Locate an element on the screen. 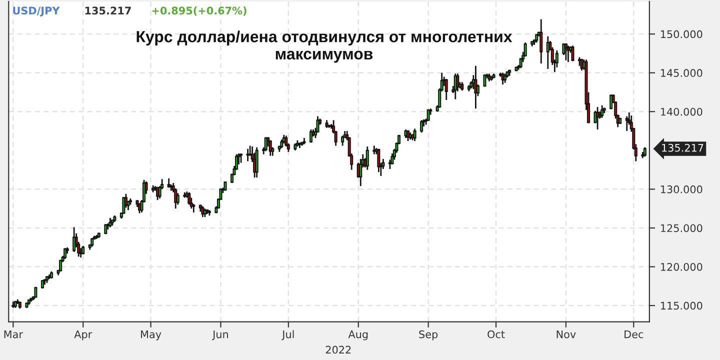 Image resolution: width=720 pixels, height=360 pixels. y-tick-label: 150.000 is located at coordinates (681, 34).